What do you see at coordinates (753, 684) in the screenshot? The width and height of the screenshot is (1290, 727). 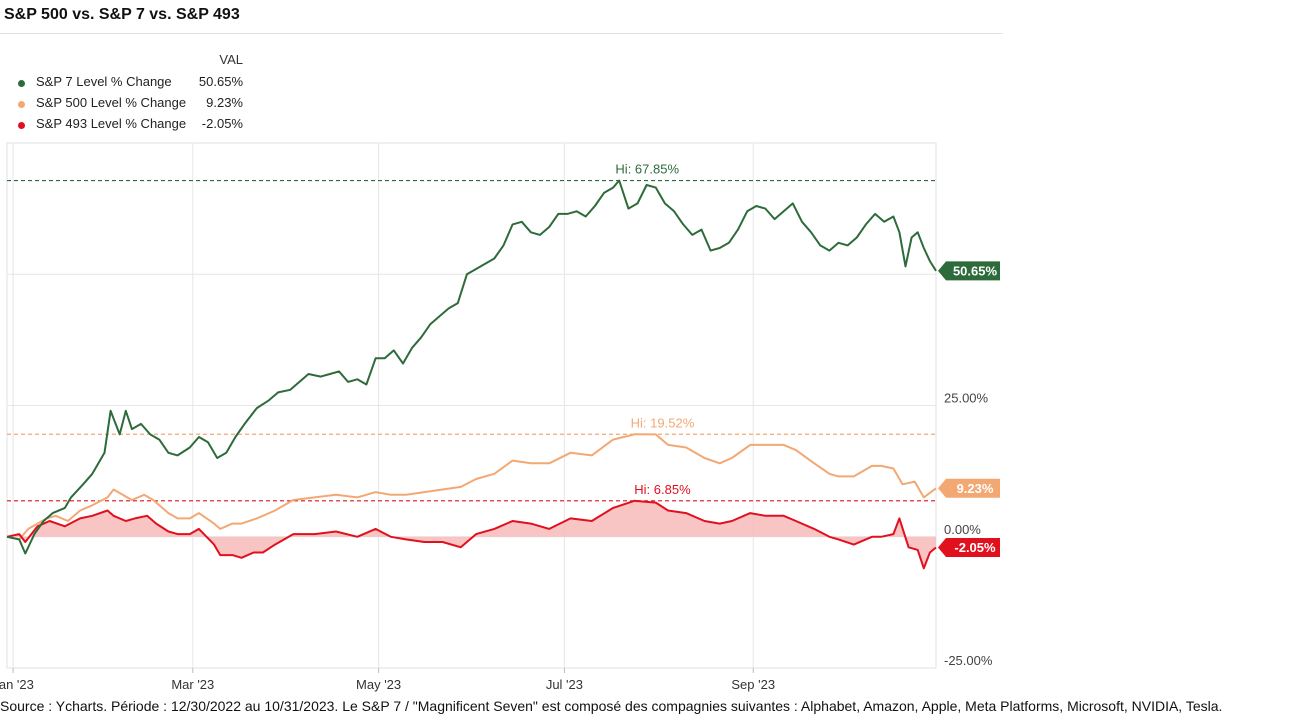 I see `x-tick-label: Sep '23` at bounding box center [753, 684].